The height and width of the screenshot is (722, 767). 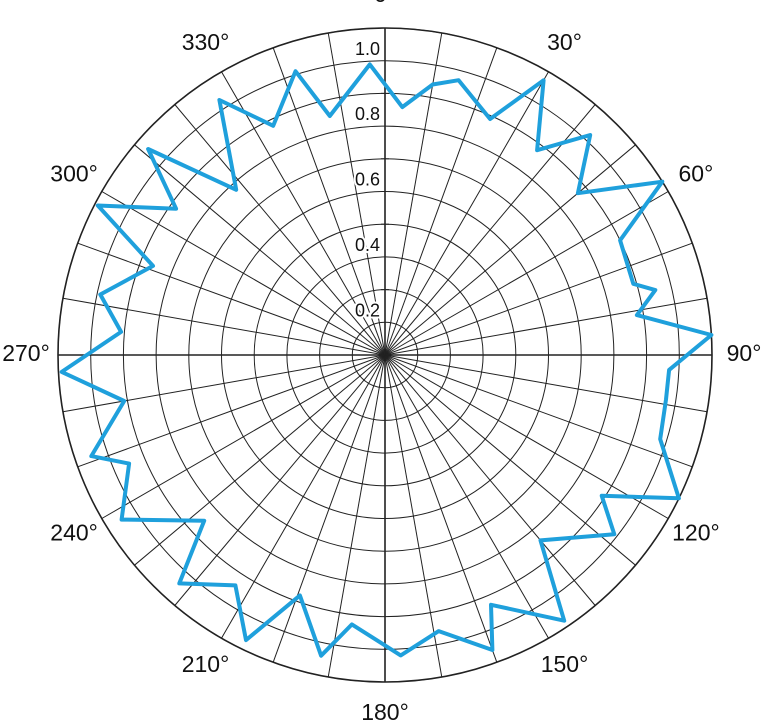 I want to click on r-tick-label: 0.2, so click(x=367, y=310).